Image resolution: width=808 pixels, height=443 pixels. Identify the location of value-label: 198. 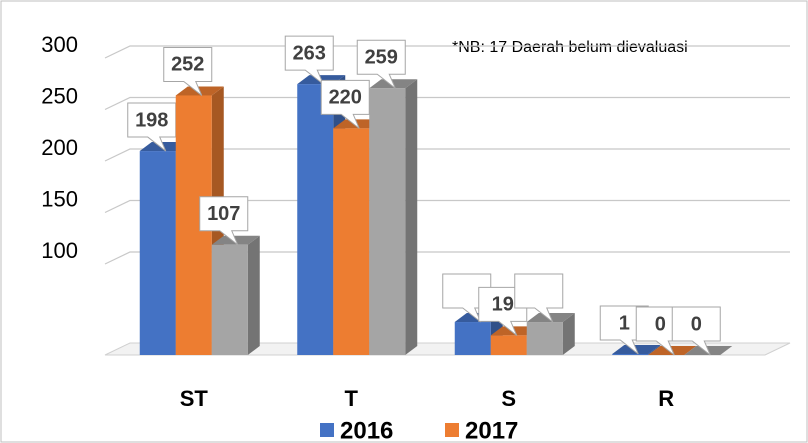
(151, 120).